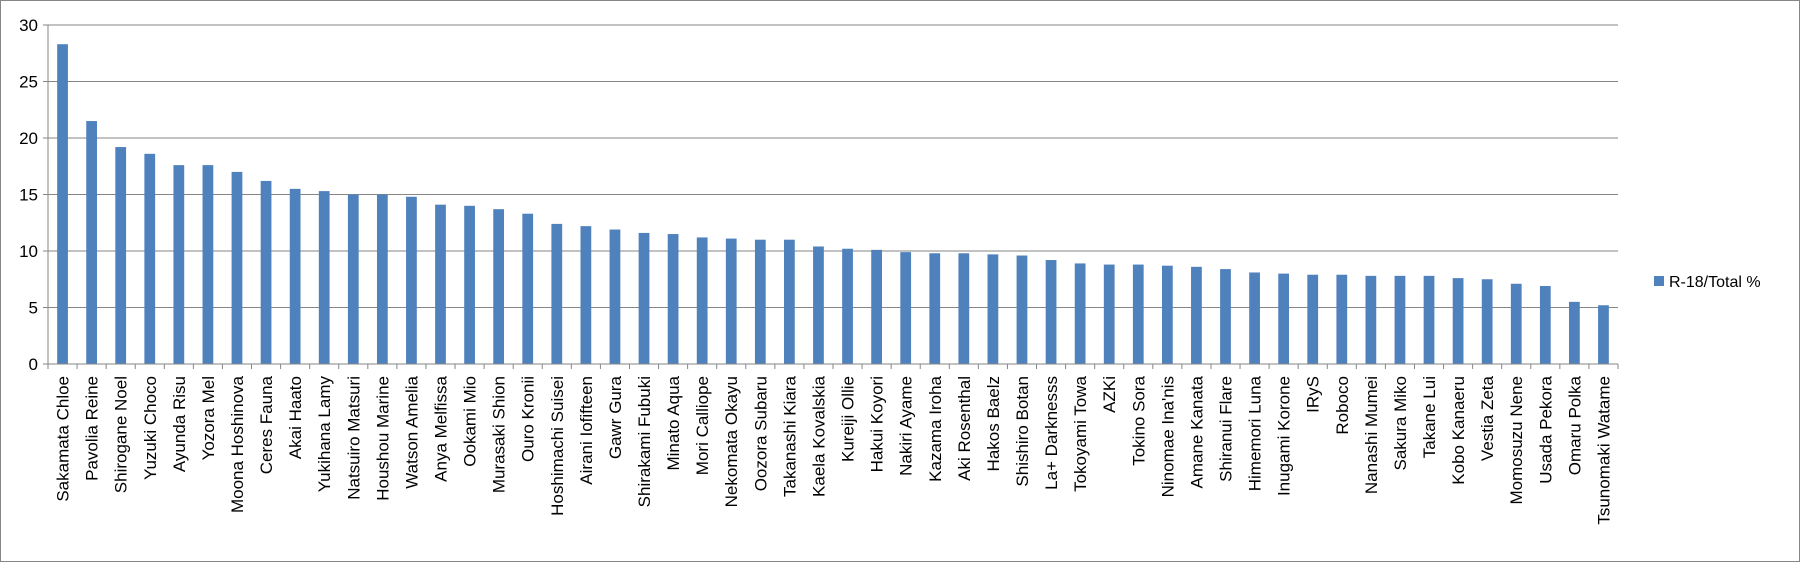 Image resolution: width=1800 pixels, height=562 pixels. I want to click on y-axis-tick-label: 5, so click(33, 308).